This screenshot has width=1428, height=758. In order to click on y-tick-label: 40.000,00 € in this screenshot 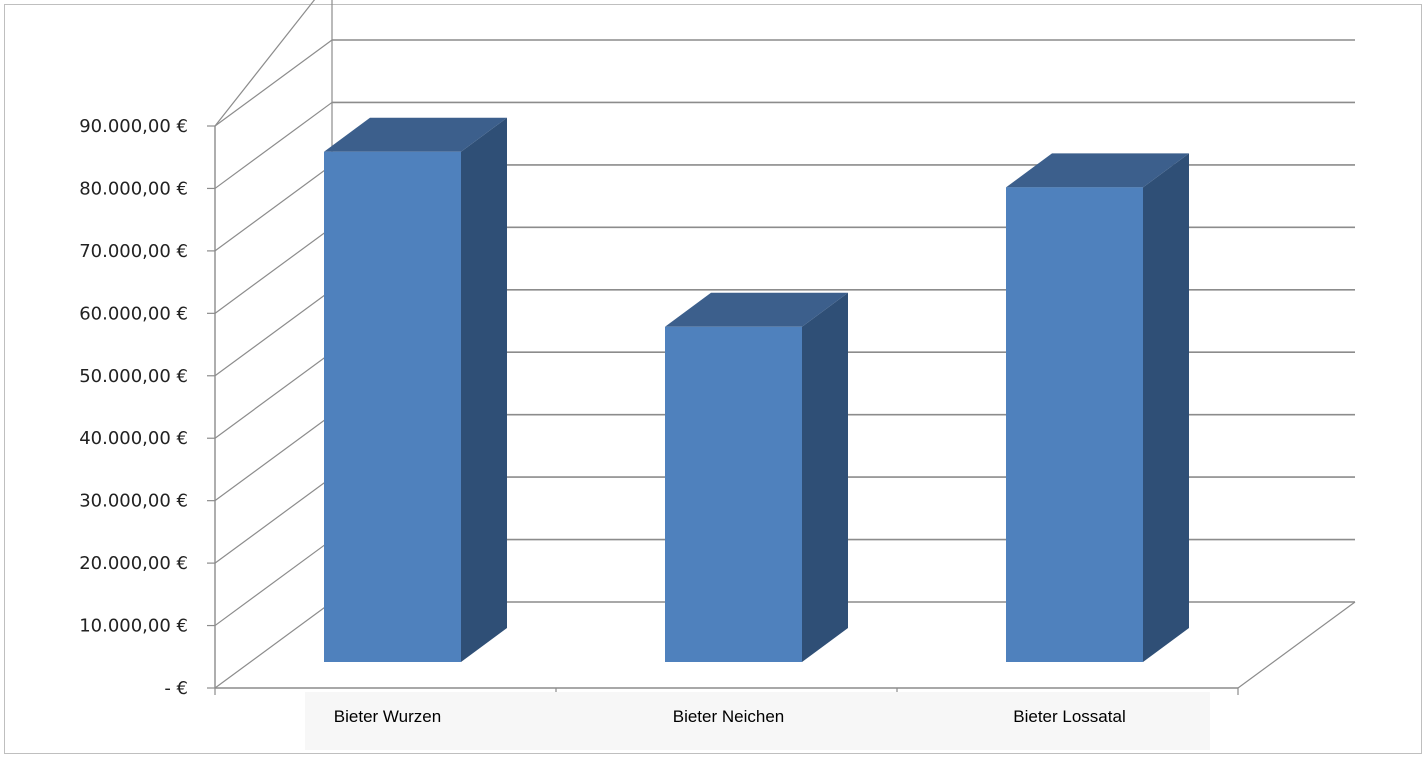, I will do `click(133, 438)`.